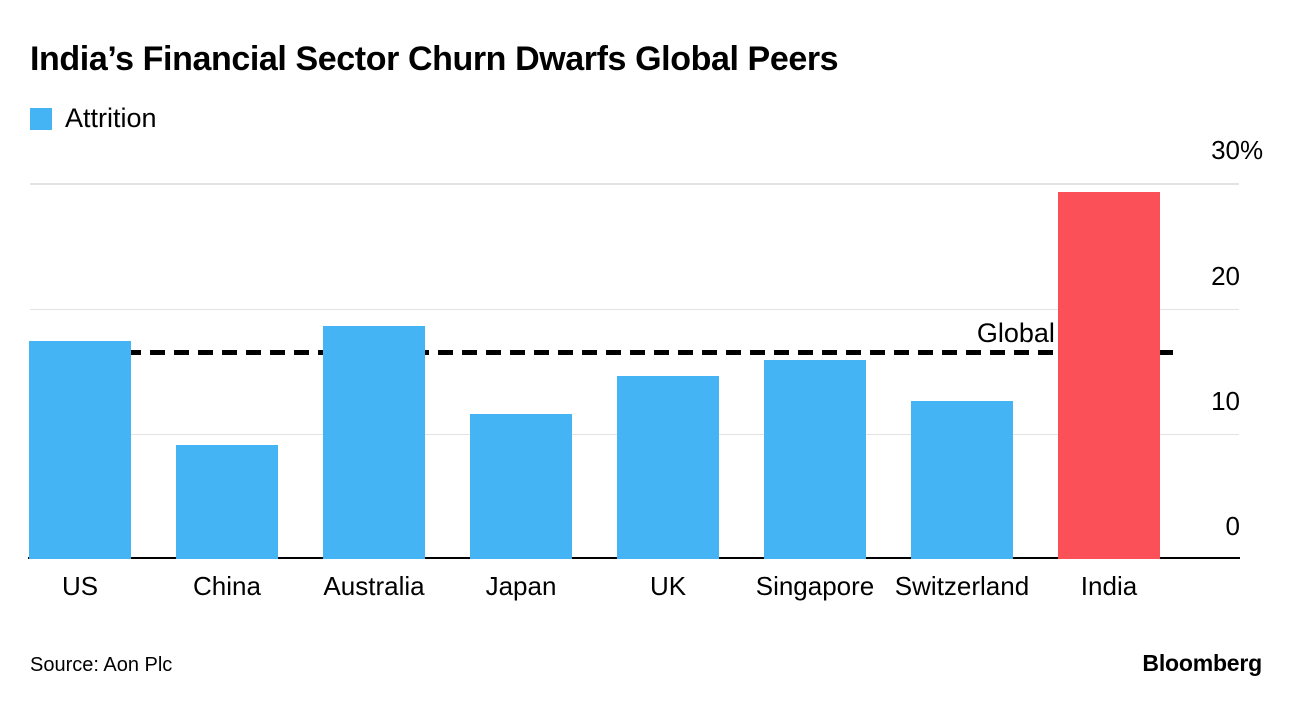 Image resolution: width=1292 pixels, height=710 pixels. What do you see at coordinates (603, 352) in the screenshot?
I see `global-average-line` at bounding box center [603, 352].